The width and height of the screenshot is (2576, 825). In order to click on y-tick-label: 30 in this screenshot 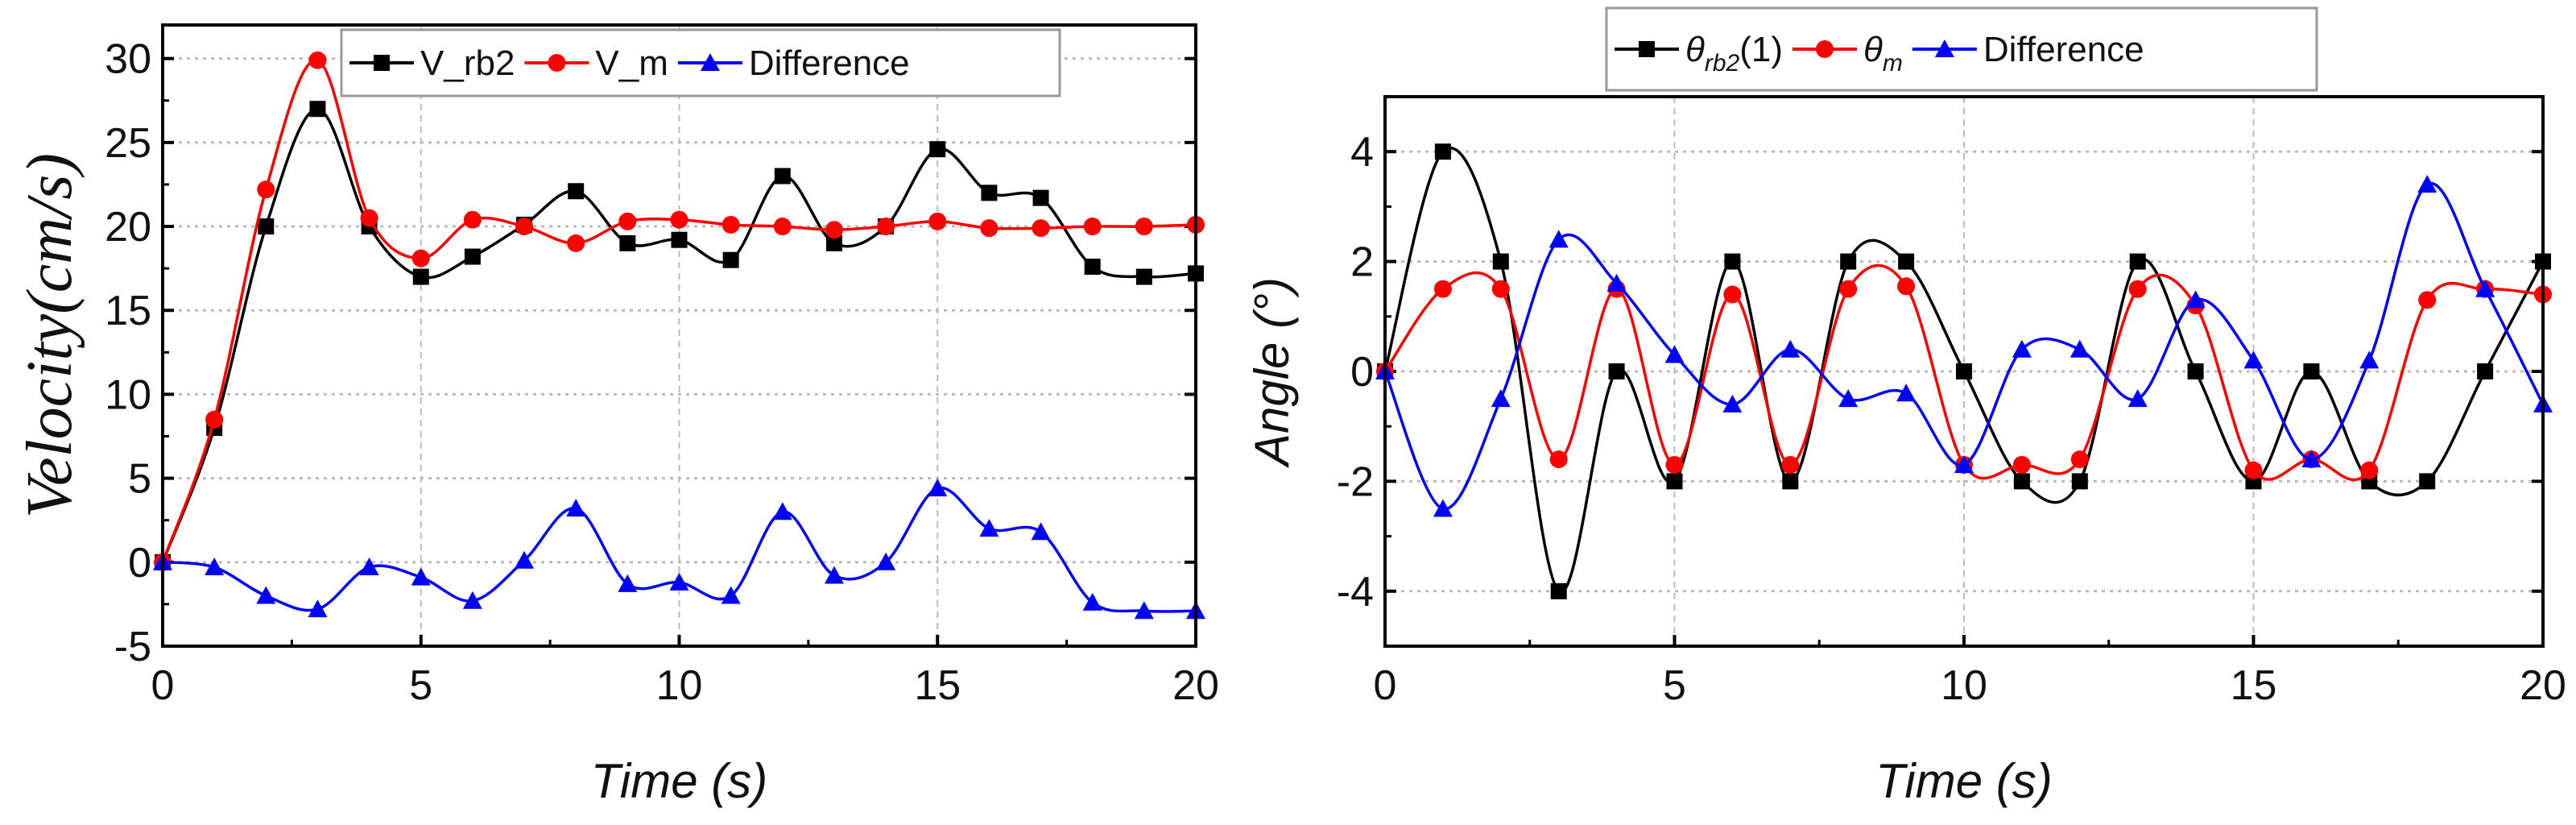, I will do `click(128, 60)`.